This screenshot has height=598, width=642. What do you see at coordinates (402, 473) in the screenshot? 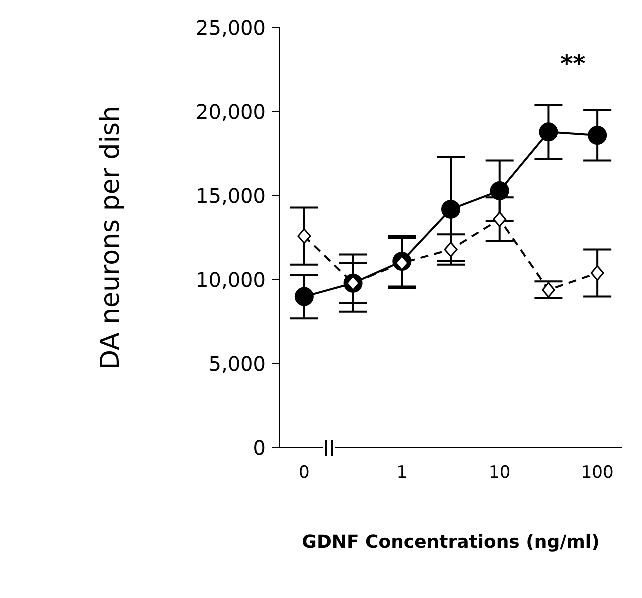
I see `x-tick-label: 1` at bounding box center [402, 473].